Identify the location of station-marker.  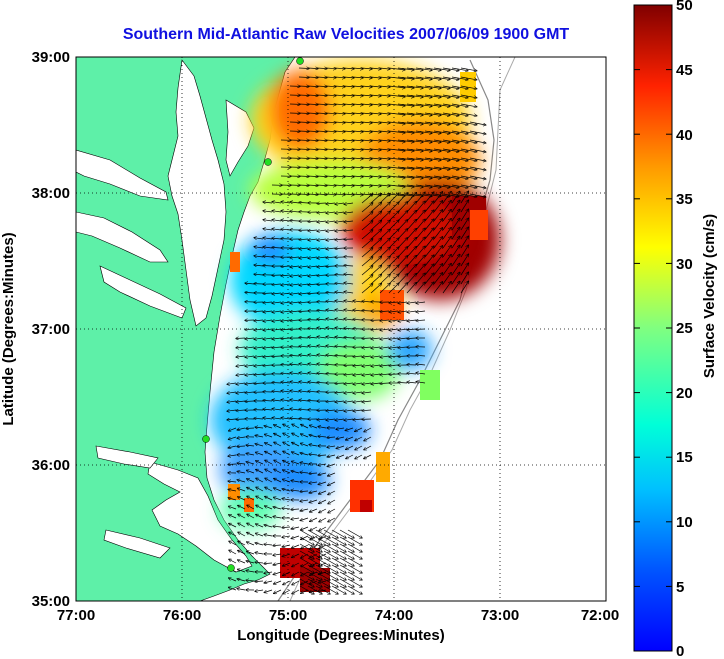
(268, 162).